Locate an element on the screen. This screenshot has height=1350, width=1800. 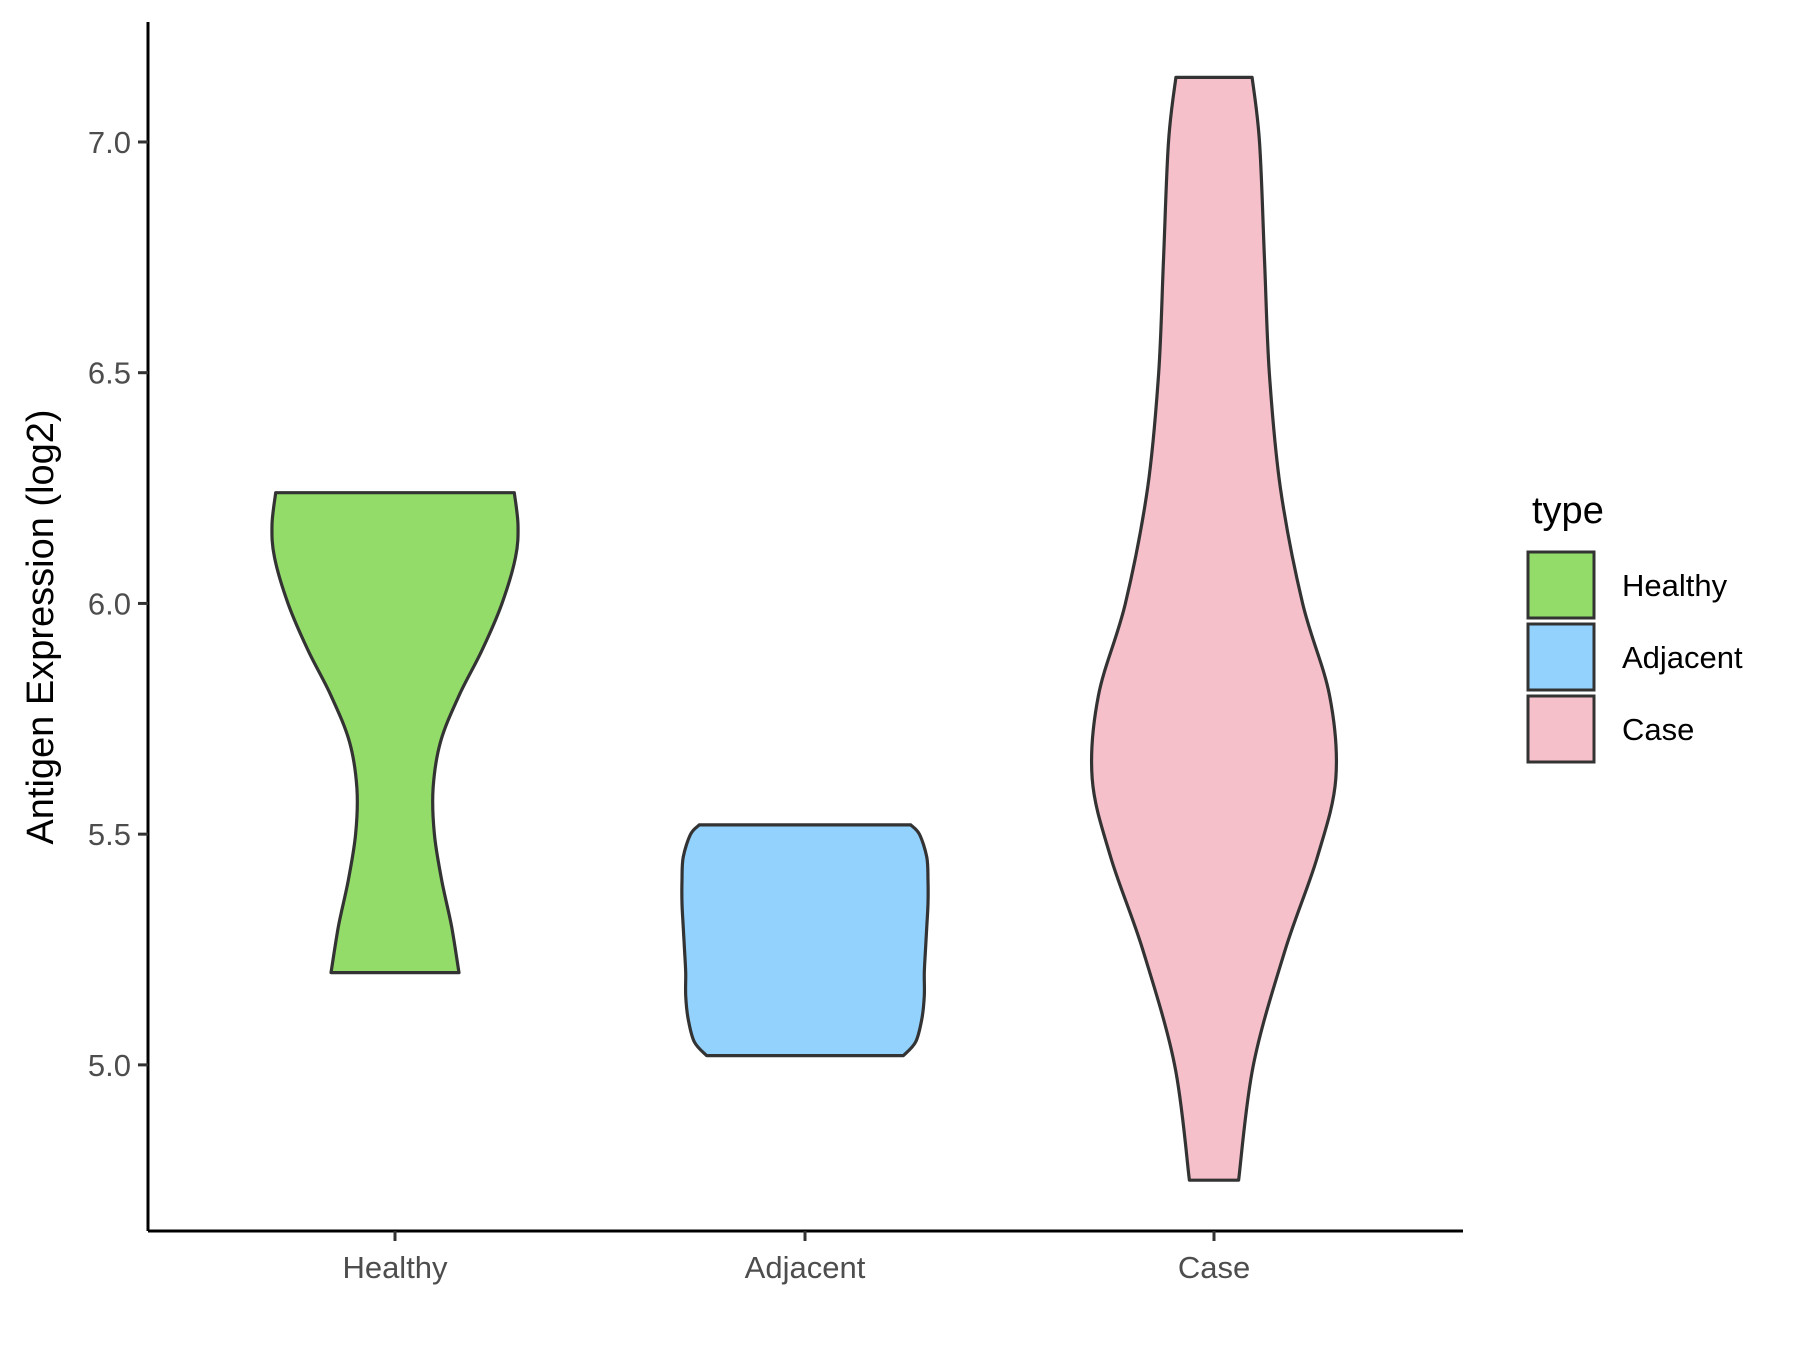
legend-key-healthy is located at coordinates (1561, 585).